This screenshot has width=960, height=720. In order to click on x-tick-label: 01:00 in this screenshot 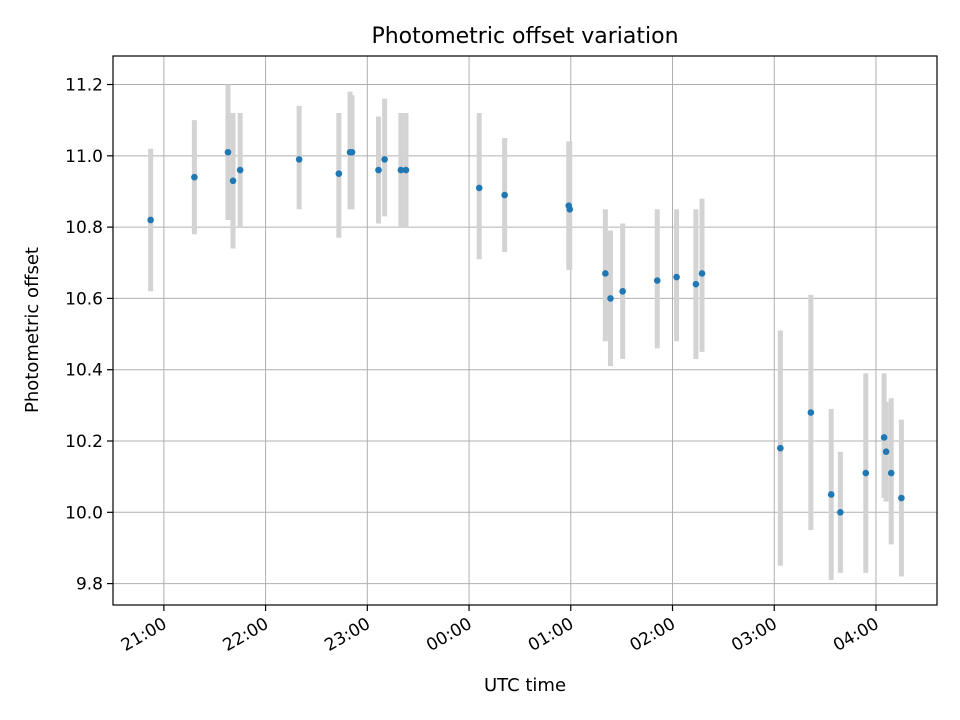, I will do `click(551, 635)`.